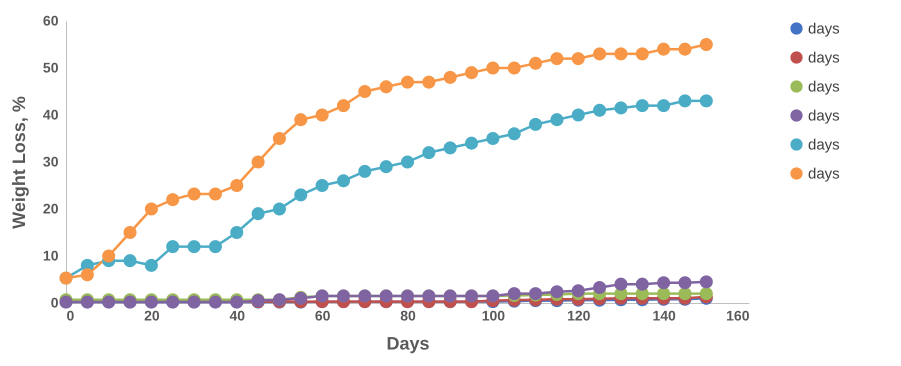  I want to click on y-tick-label: 40, so click(50, 114).